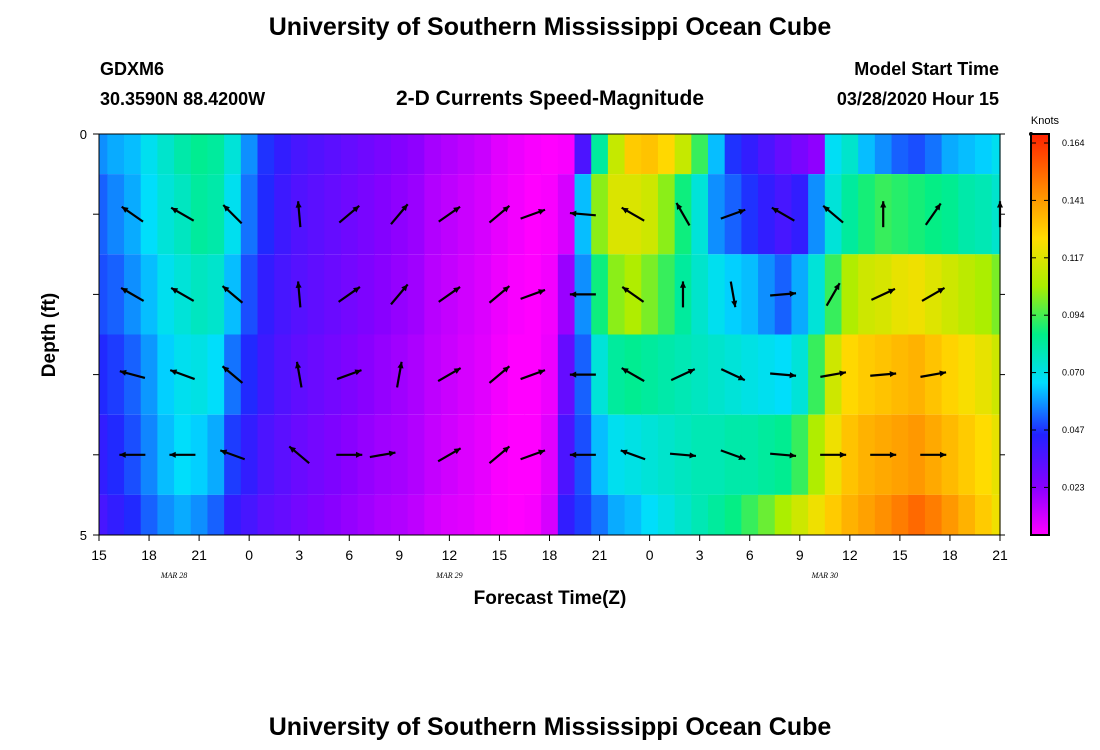 The image size is (1100, 750). What do you see at coordinates (950, 555) in the screenshot?
I see `x-tick-label: 18` at bounding box center [950, 555].